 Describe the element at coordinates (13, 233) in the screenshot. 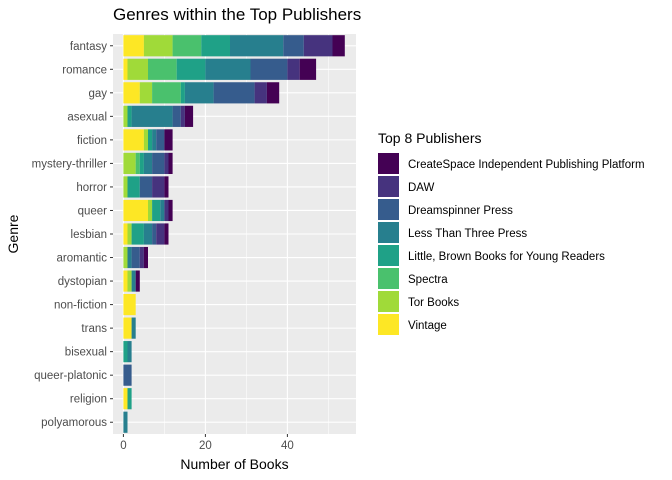

I see `y-axis-title: Genre` at that location.